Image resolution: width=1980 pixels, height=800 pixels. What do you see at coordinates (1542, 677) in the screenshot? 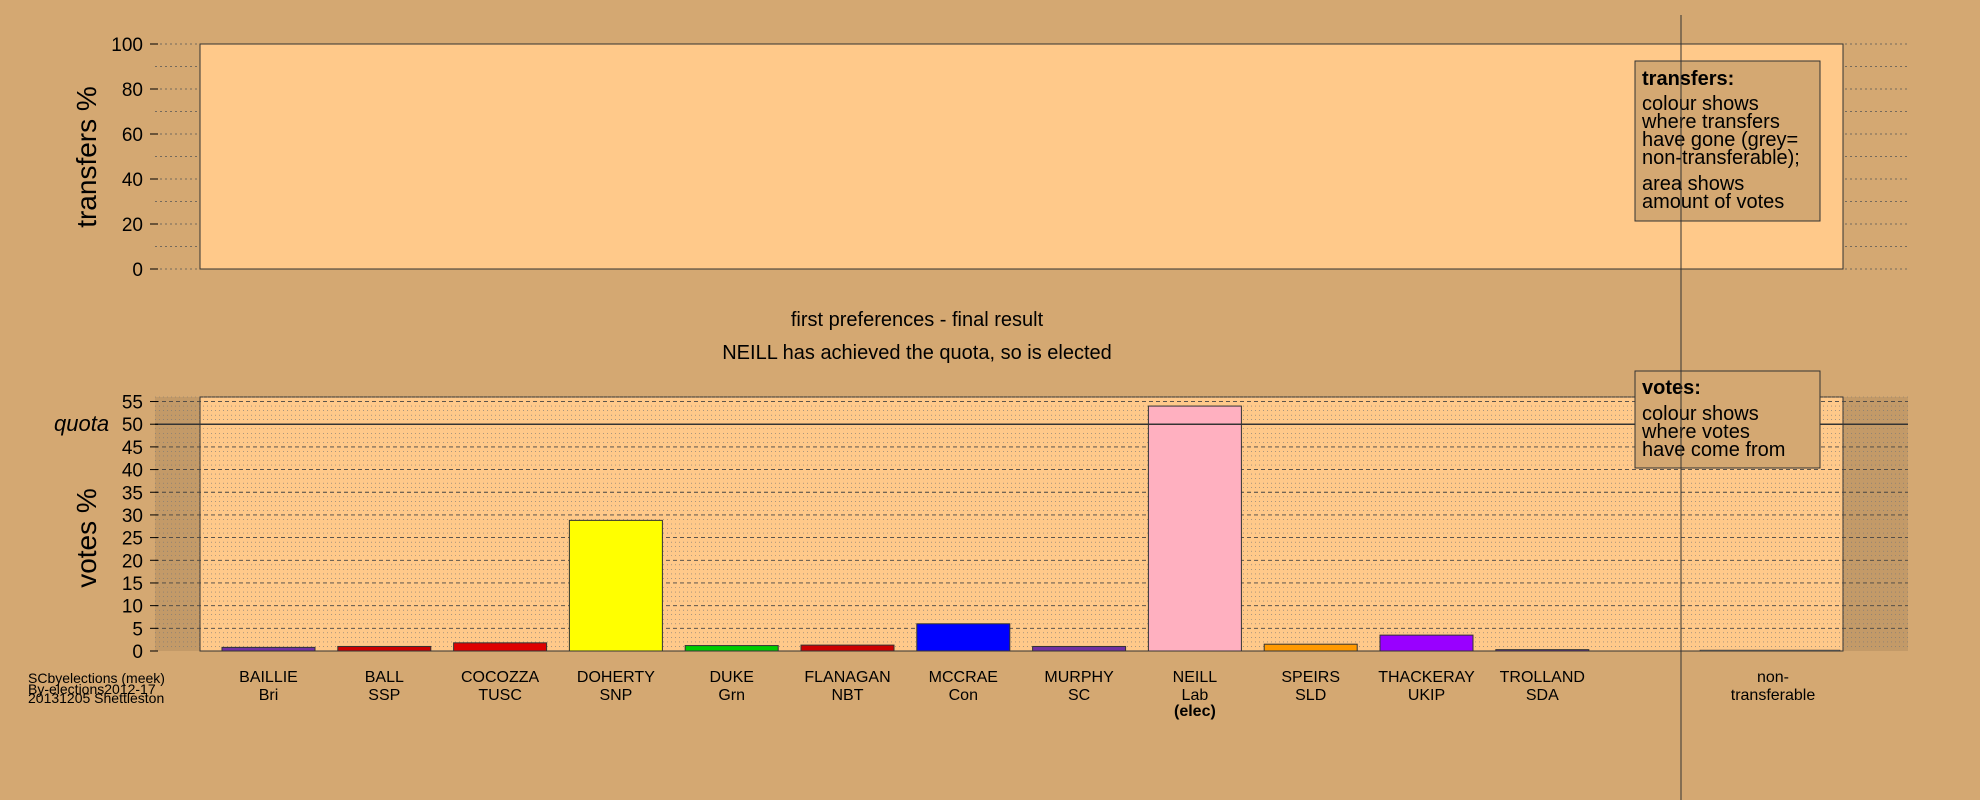
I see `candidate-name-label: TROLLAND` at bounding box center [1542, 677].